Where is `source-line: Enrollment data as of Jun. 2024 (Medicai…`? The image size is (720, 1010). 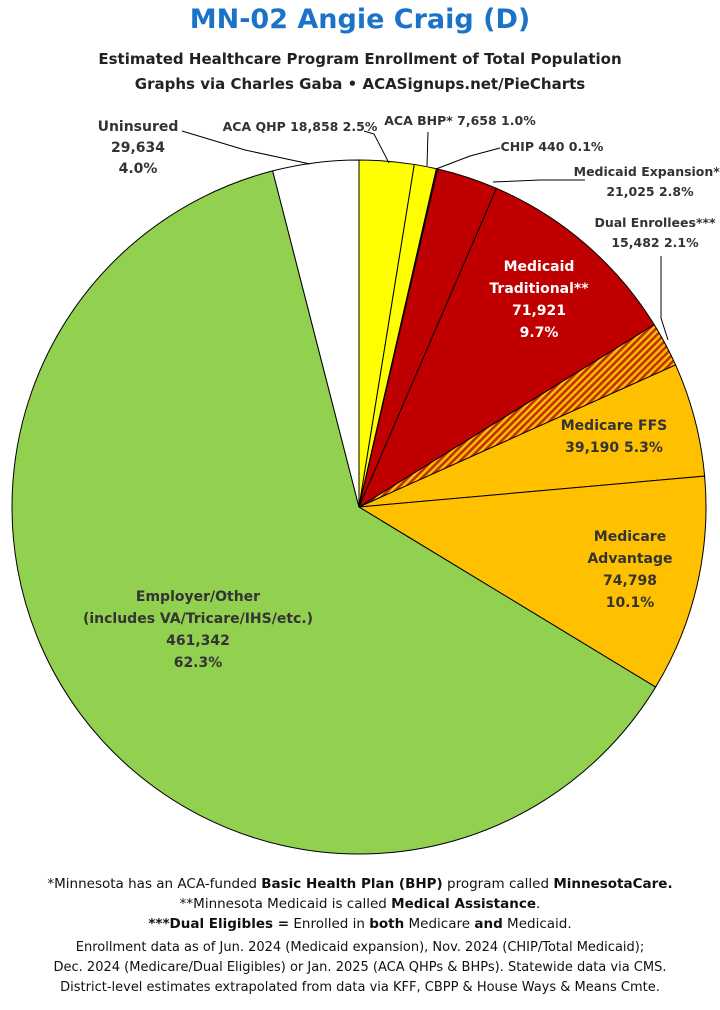 source-line: Enrollment data as of Jun. 2024 (Medicai… is located at coordinates (360, 947).